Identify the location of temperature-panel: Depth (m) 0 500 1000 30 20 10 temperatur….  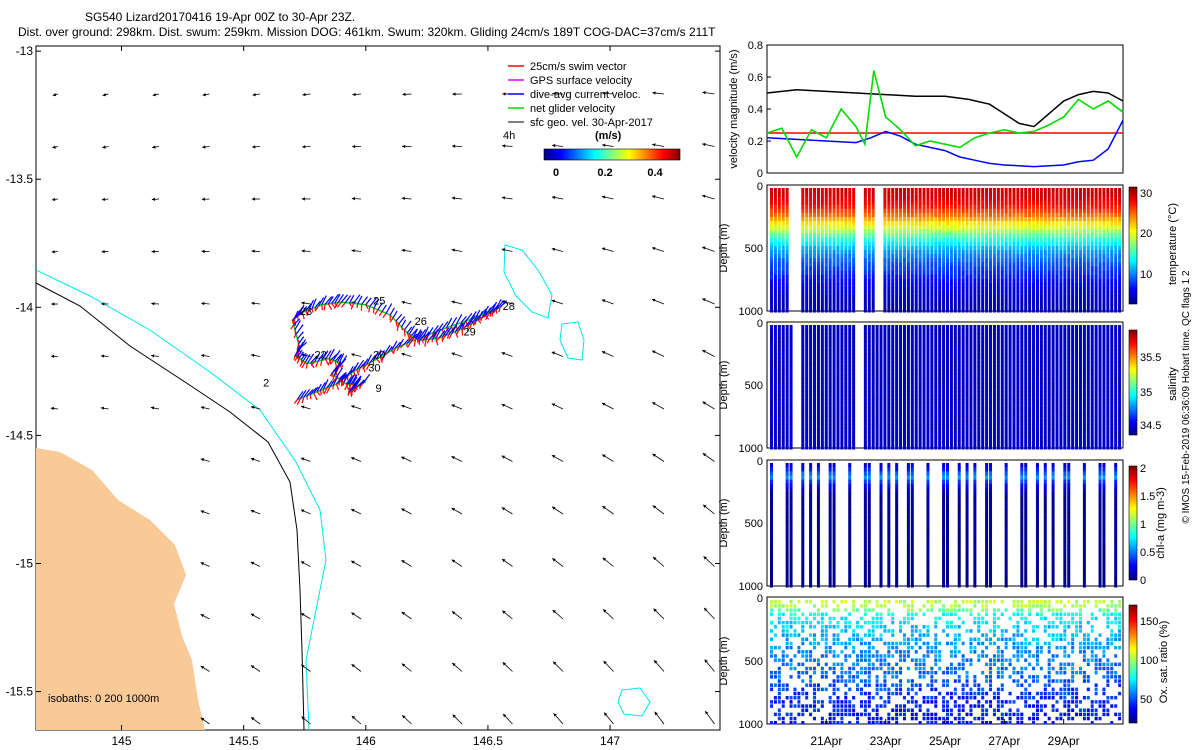
(948, 249).